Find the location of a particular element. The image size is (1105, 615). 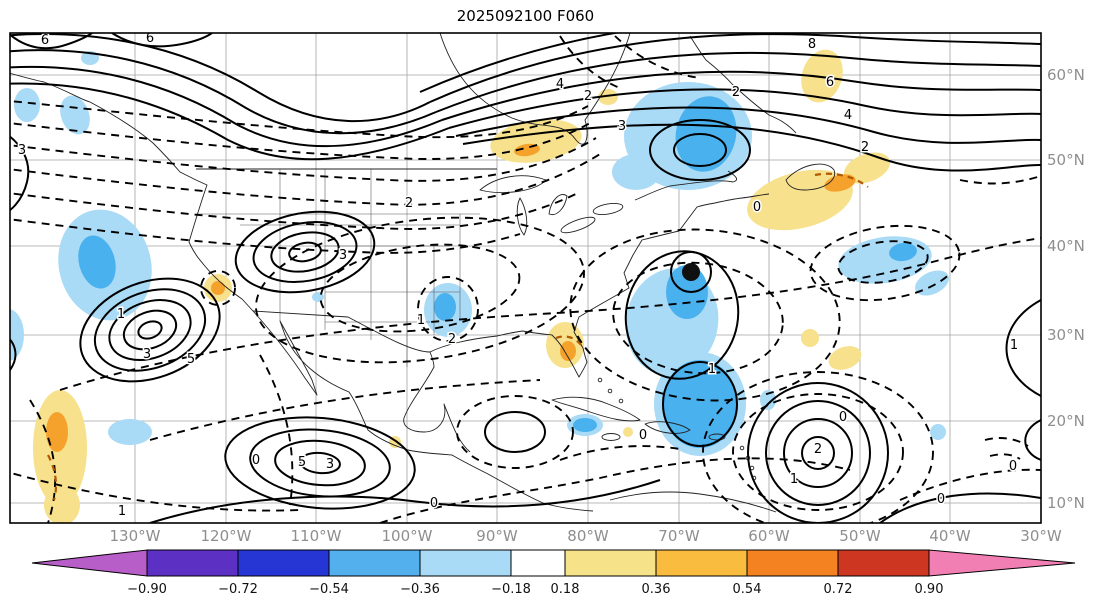

lat-label: 30°N is located at coordinates (1066, 335).